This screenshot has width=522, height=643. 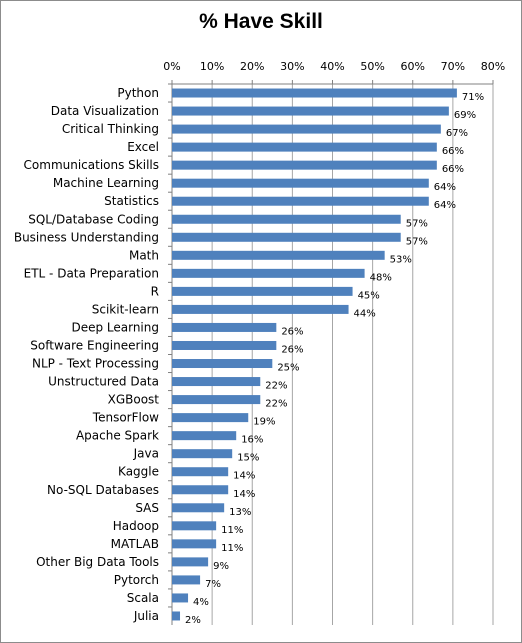 What do you see at coordinates (457, 133) in the screenshot?
I see `value-label: 67%` at bounding box center [457, 133].